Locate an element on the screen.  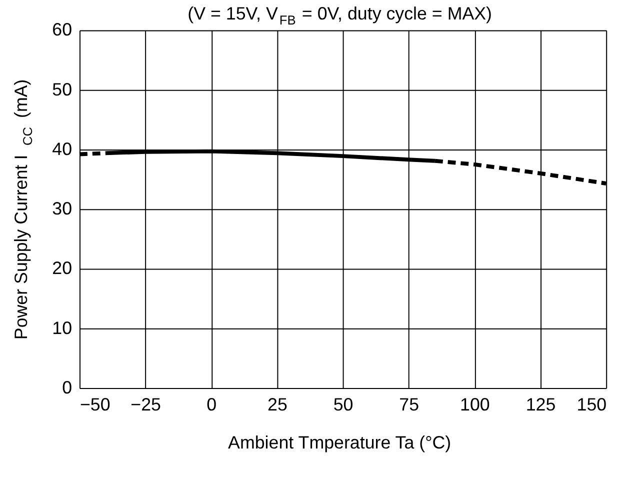
x-tick-label: 25 is located at coordinates (278, 404).